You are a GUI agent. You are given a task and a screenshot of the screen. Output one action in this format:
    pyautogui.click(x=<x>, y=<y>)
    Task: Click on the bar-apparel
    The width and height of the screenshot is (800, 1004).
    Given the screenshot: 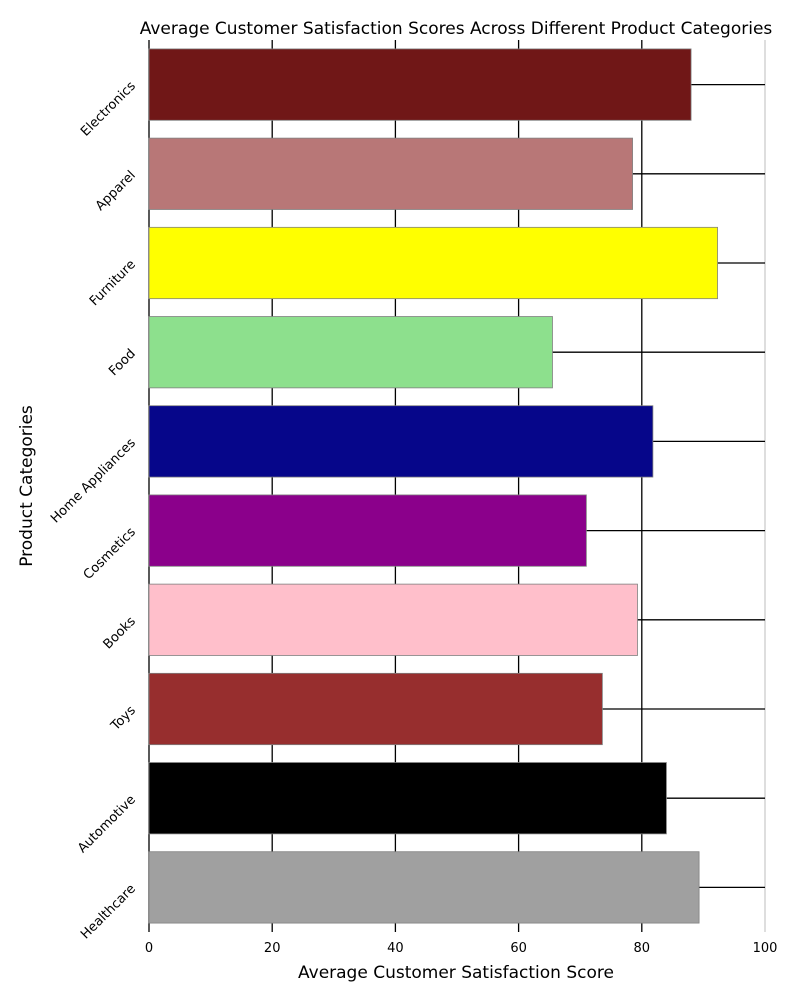 What is the action you would take?
    pyautogui.click(x=390, y=173)
    